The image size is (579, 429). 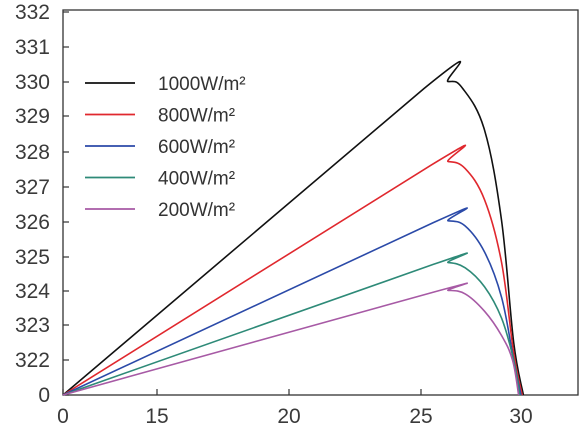 What do you see at coordinates (32, 116) in the screenshot?
I see `y-tick-label: 329` at bounding box center [32, 116].